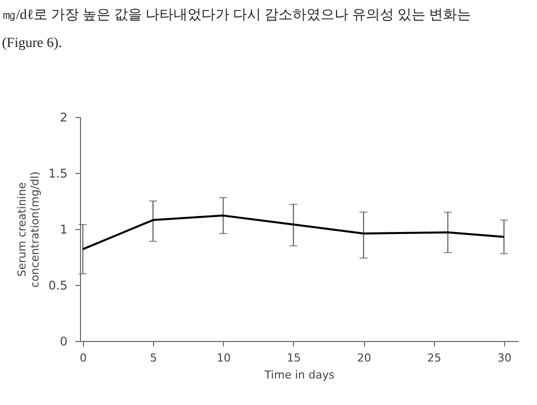 Image resolution: width=537 pixels, height=405 pixels. What do you see at coordinates (58, 285) in the screenshot?
I see `y-tick-label: 0.5` at bounding box center [58, 285].